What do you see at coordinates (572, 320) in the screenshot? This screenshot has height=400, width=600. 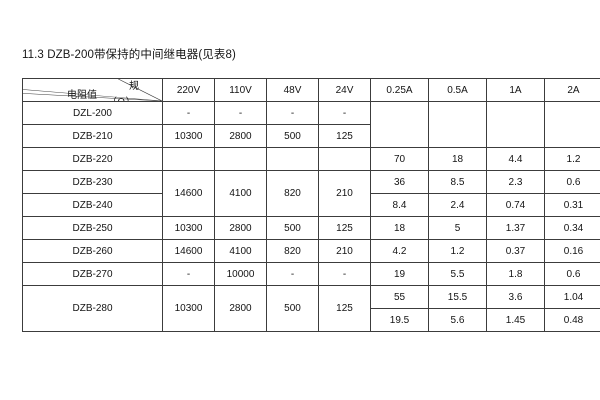 I see `cell-cur-2a: 0.48` at bounding box center [572, 320].